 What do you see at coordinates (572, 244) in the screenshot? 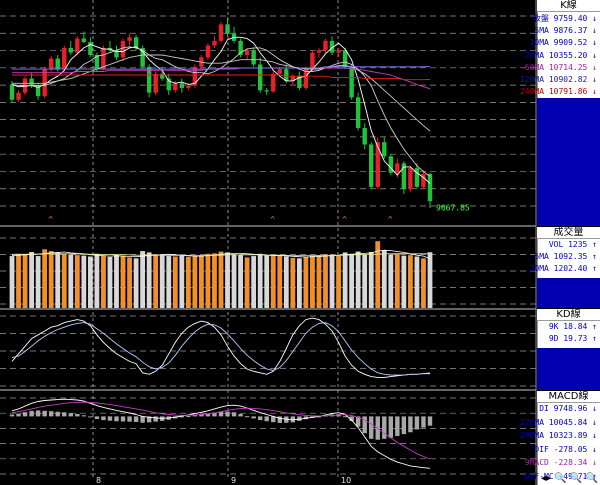
I see `legend-row-vol: VOL 1235 ↑` at bounding box center [572, 244].